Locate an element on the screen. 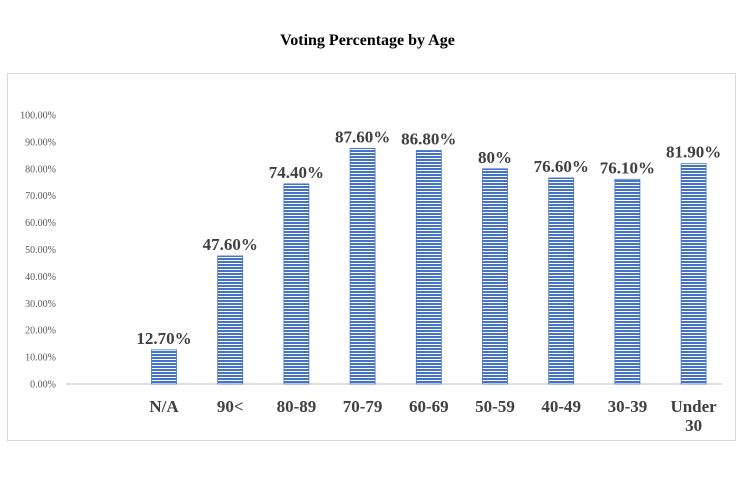  category-label: N/A is located at coordinates (164, 406).